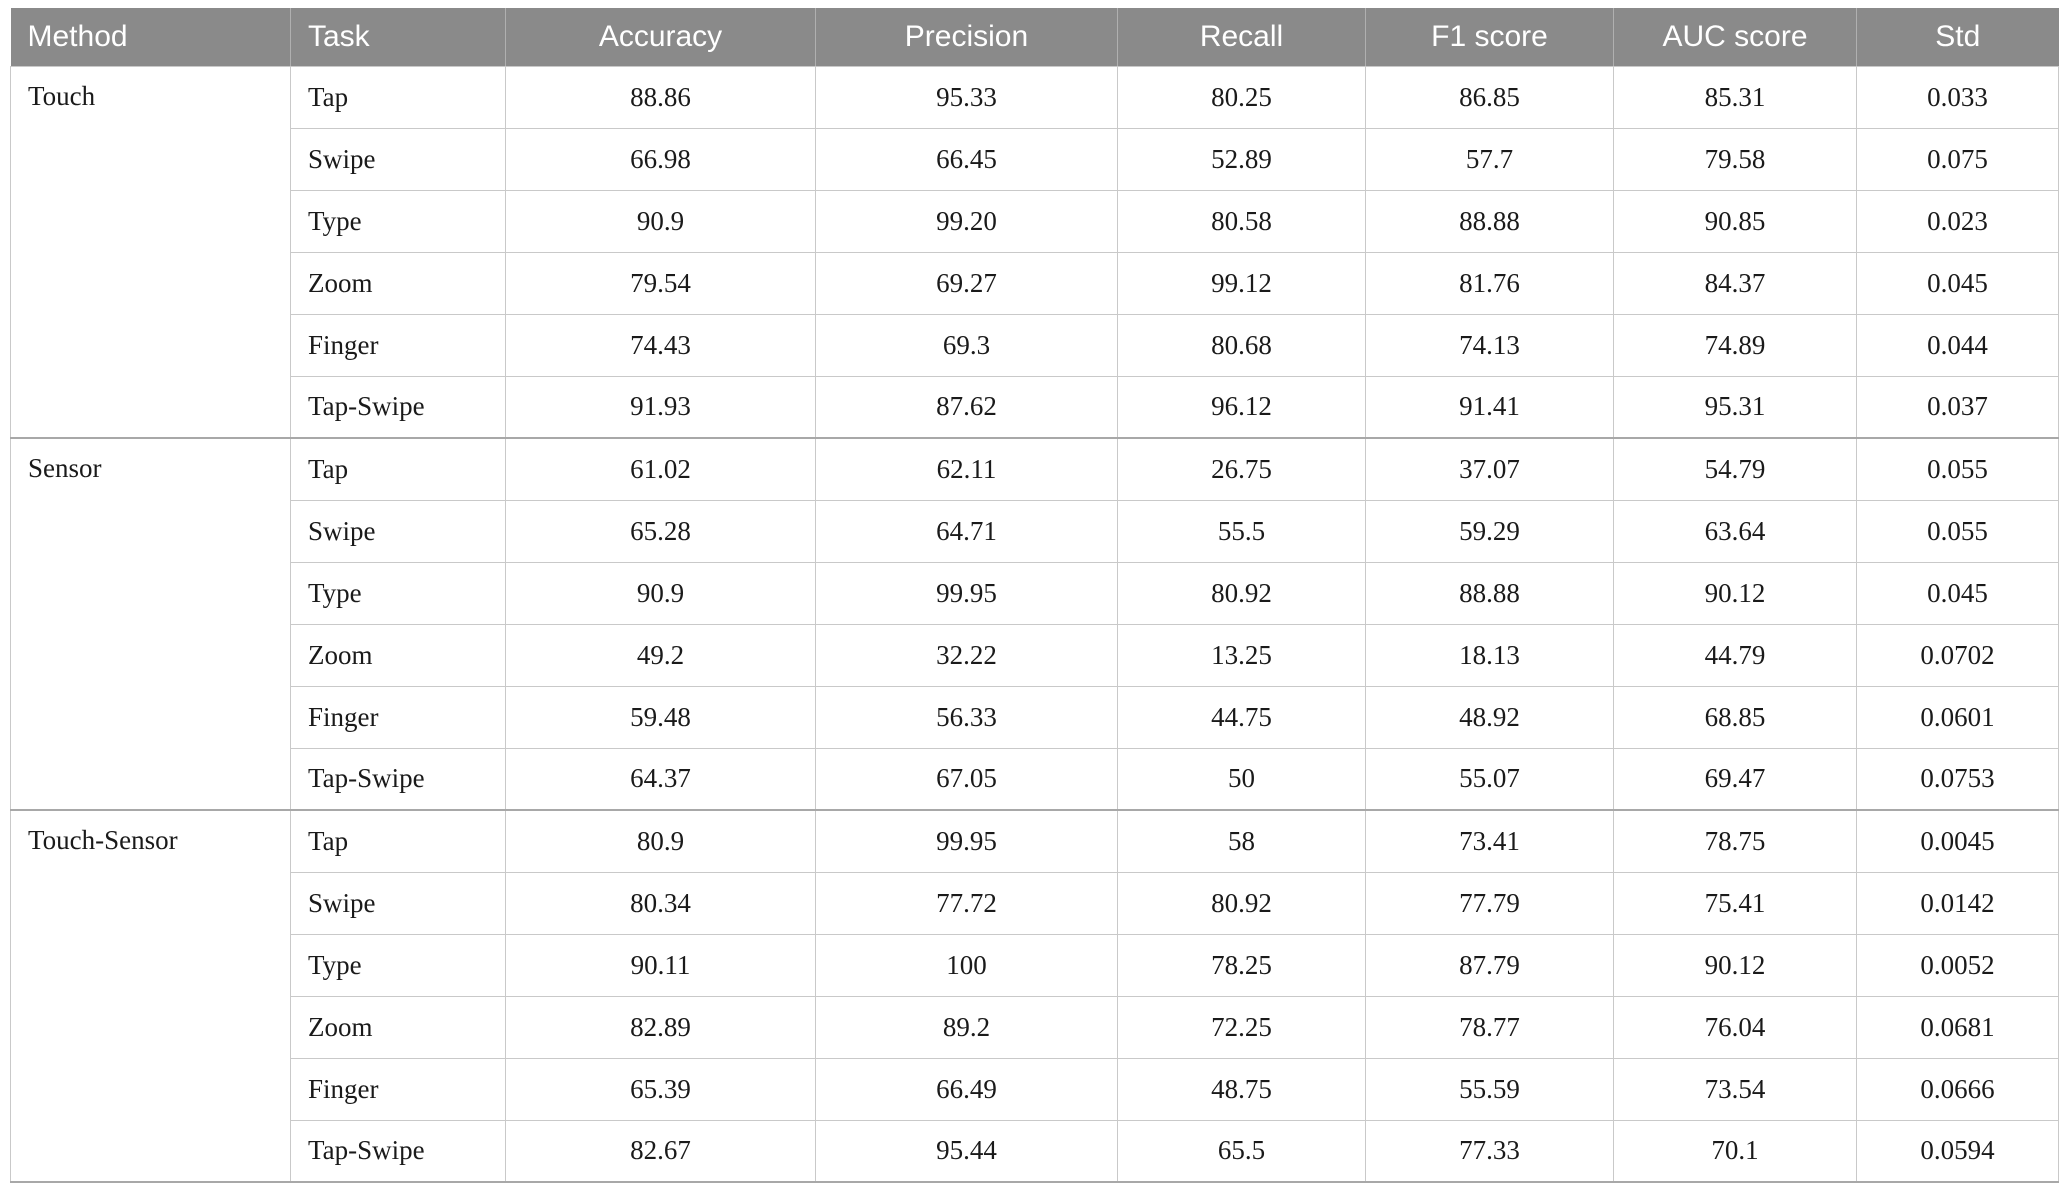 The width and height of the screenshot is (2068, 1196). I want to click on accuracy-cell: 74.43, so click(660, 345).